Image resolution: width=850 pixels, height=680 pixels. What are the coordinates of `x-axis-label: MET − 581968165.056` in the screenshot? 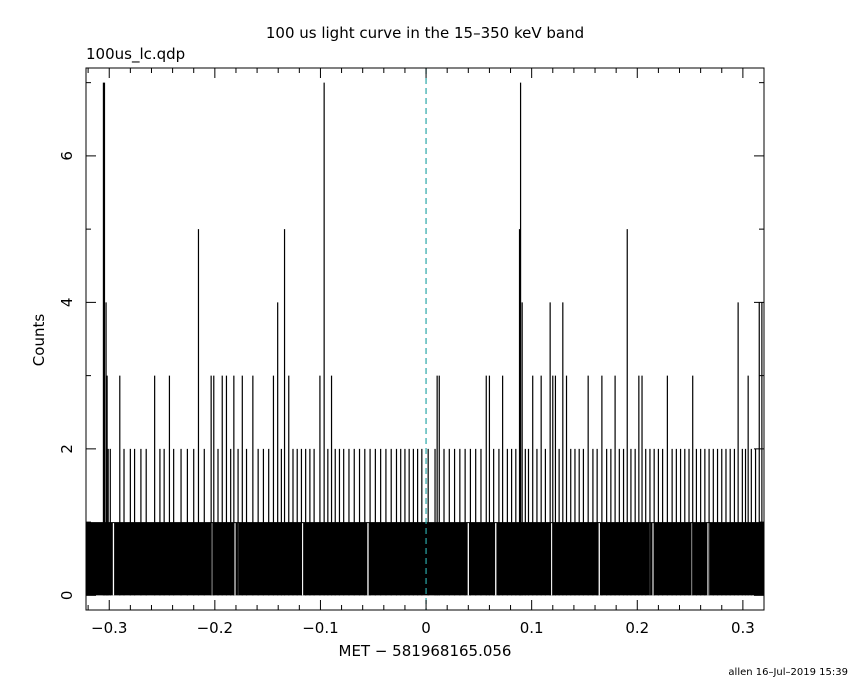 It's located at (425, 651).